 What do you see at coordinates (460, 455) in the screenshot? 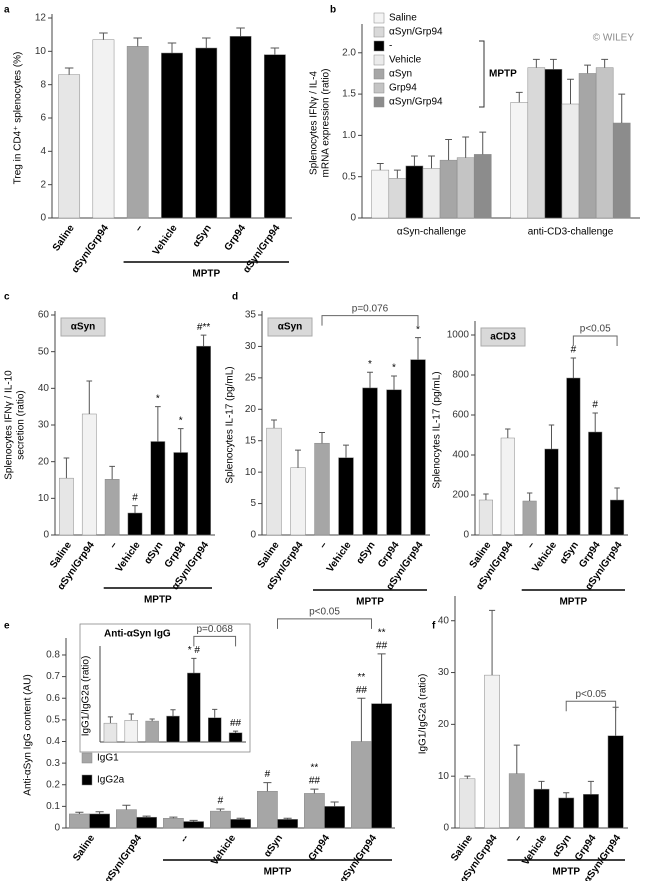
I see `y-tick-label: 400` at bounding box center [460, 455].